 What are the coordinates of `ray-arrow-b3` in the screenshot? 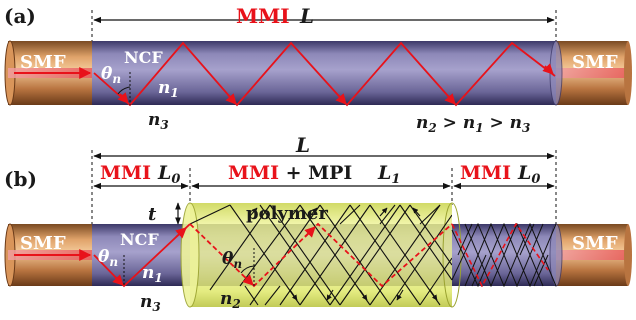 It's located at (248, 280).